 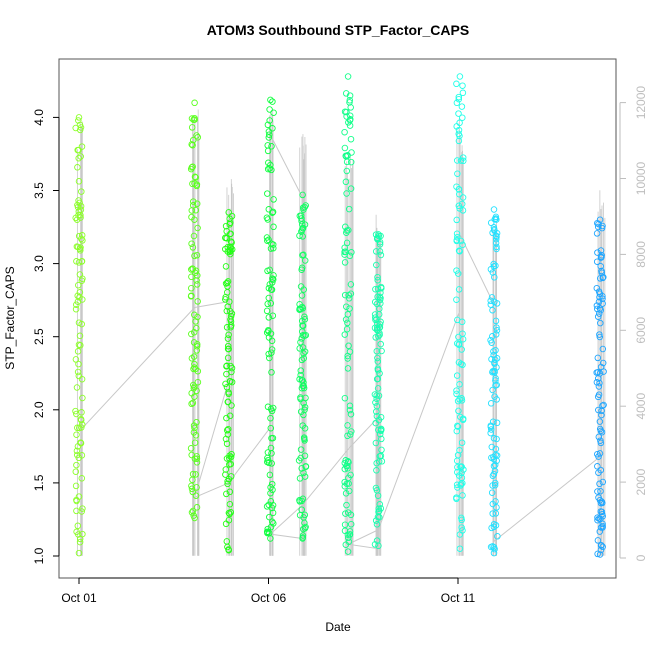 What do you see at coordinates (641, 481) in the screenshot?
I see `y2-tick-label: 2000` at bounding box center [641, 481].